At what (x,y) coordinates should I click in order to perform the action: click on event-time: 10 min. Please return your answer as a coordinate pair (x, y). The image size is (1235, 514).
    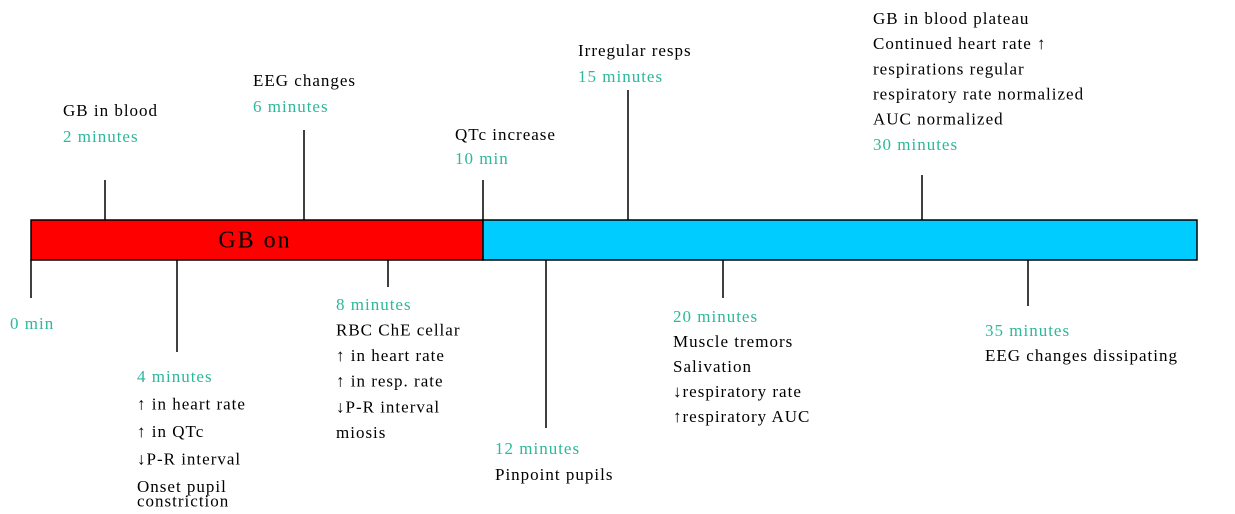
    Looking at the image, I should click on (482, 158).